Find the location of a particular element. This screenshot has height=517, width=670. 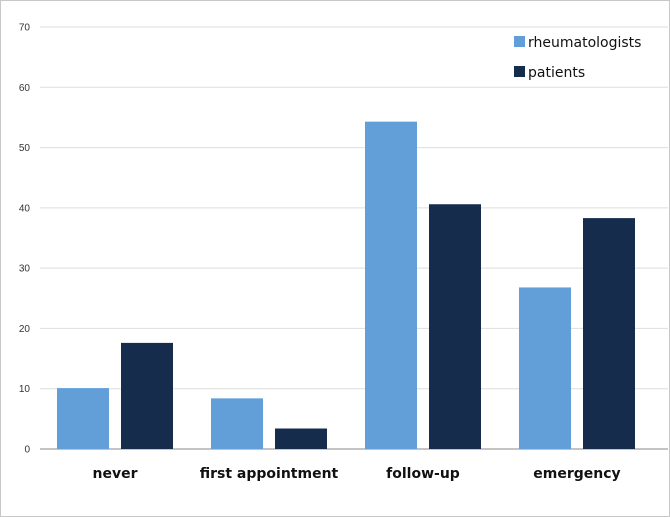

bar-patients-first-appointment is located at coordinates (301, 438).